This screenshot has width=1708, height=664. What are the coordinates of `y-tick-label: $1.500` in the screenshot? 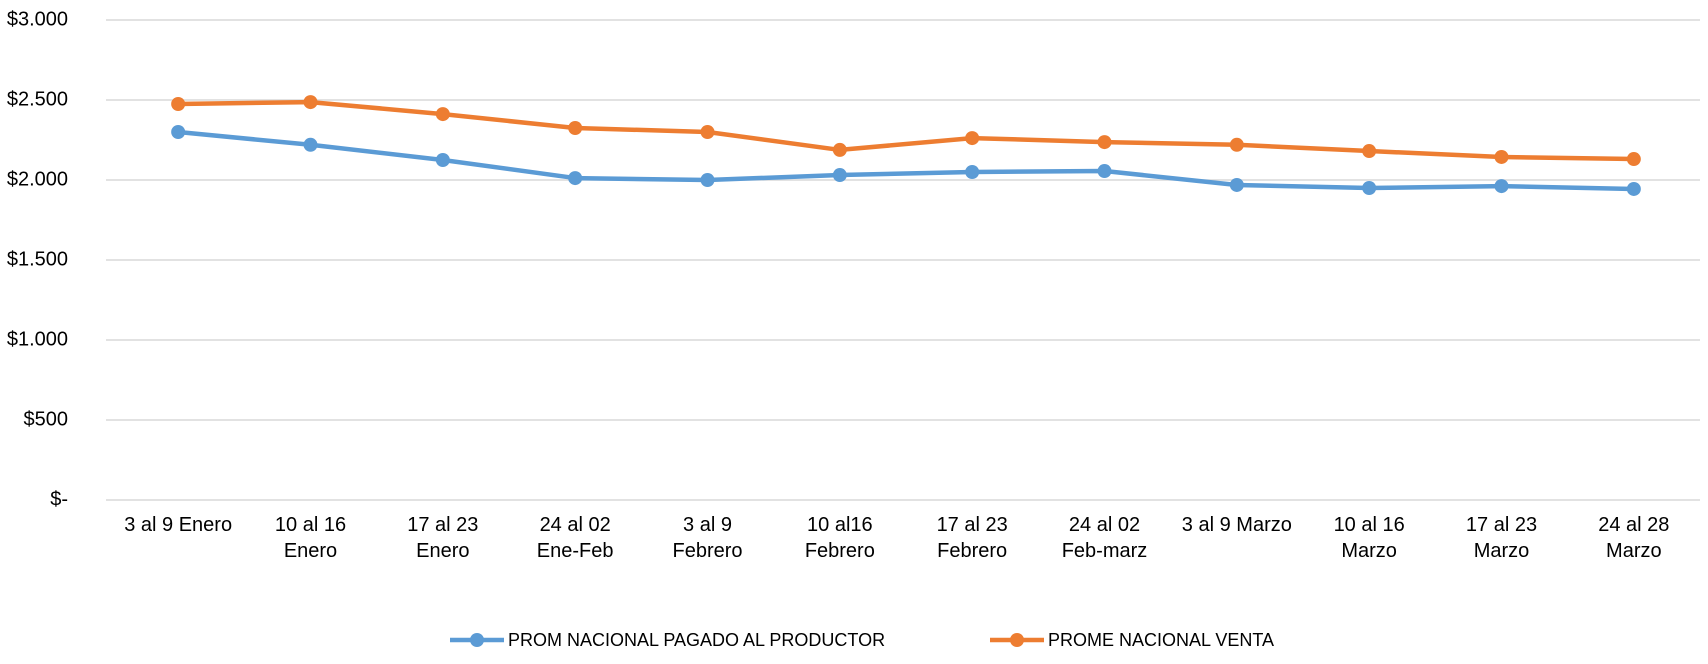 It's located at (37, 259).